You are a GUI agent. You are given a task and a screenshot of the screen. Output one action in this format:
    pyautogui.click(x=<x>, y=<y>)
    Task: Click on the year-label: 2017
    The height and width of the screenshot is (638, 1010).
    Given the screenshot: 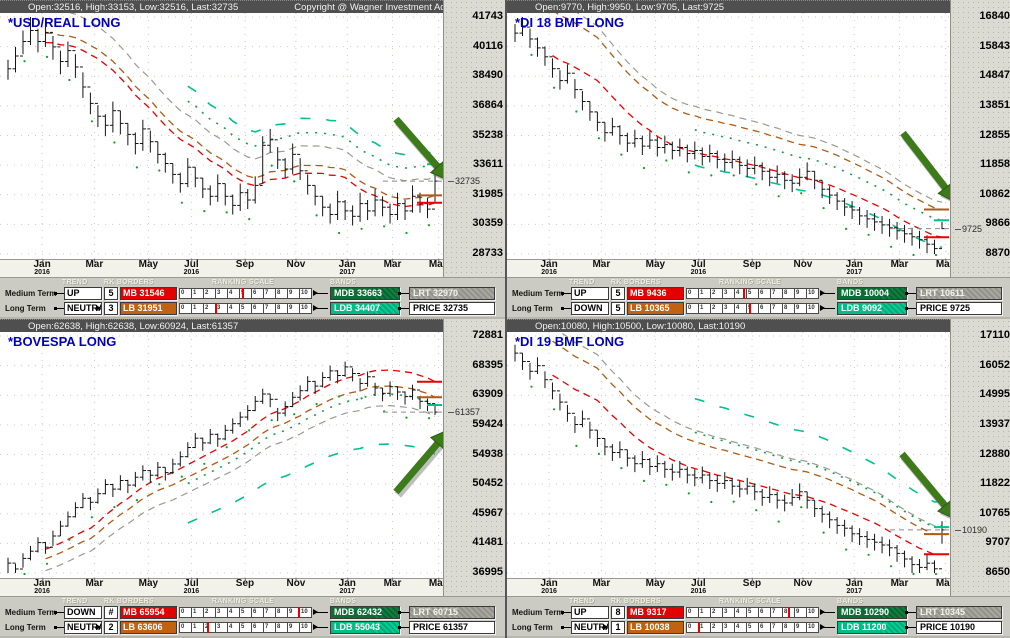 What is the action you would take?
    pyautogui.click(x=854, y=591)
    